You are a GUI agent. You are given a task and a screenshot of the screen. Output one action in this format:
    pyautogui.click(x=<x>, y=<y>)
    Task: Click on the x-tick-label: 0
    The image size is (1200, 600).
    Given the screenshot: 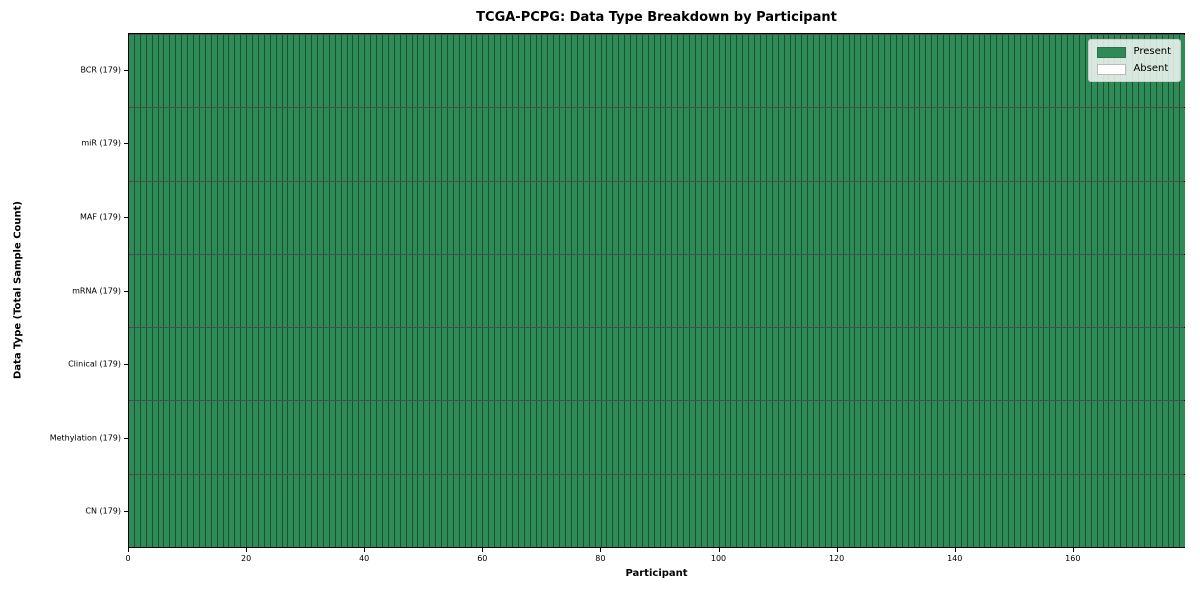 What is the action you would take?
    pyautogui.click(x=128, y=558)
    